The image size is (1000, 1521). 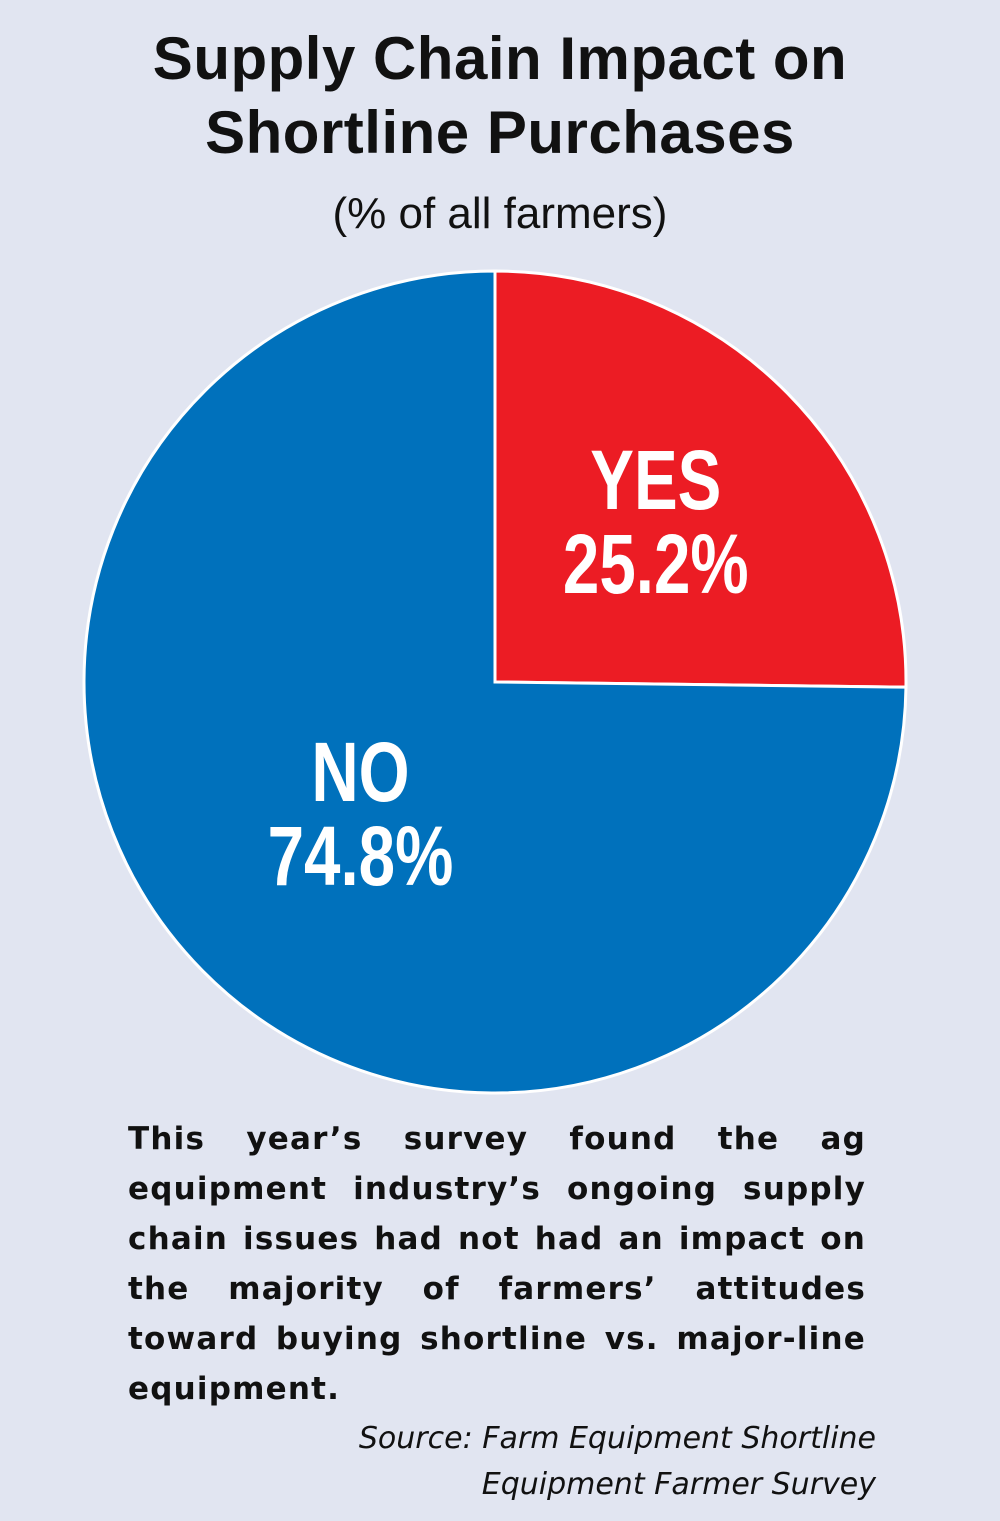 I want to click on slice-value-no: 74.8%, so click(x=361, y=856).